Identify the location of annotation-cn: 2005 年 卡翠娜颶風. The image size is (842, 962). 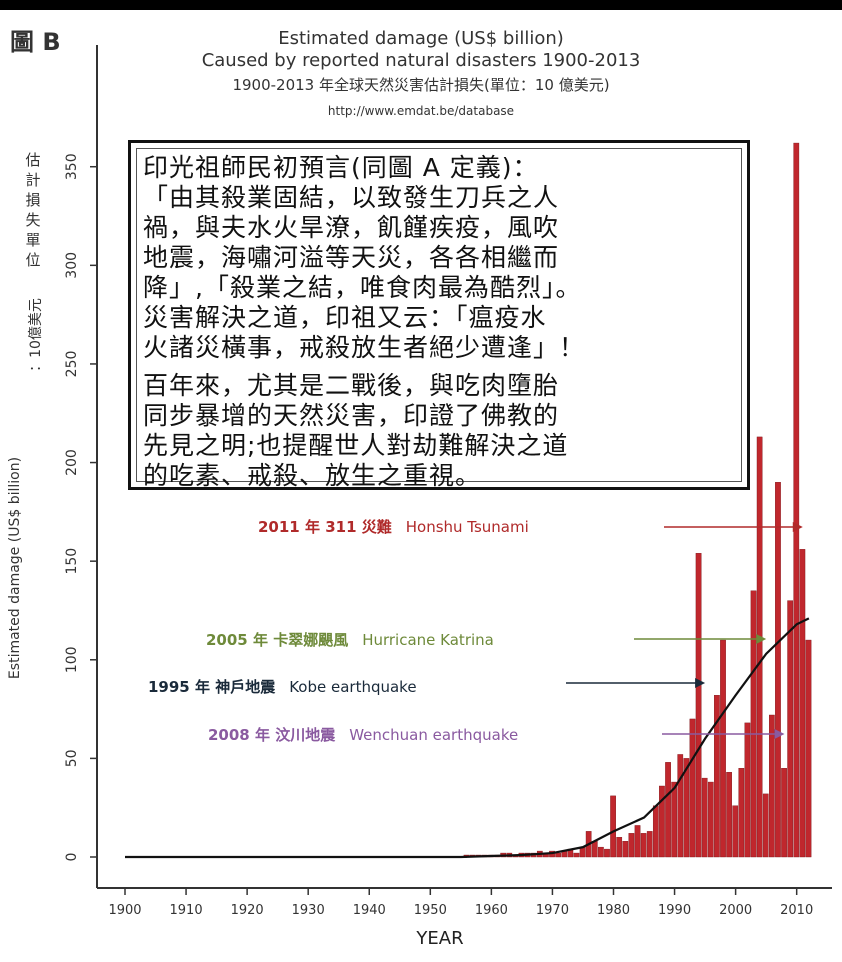
(277, 640).